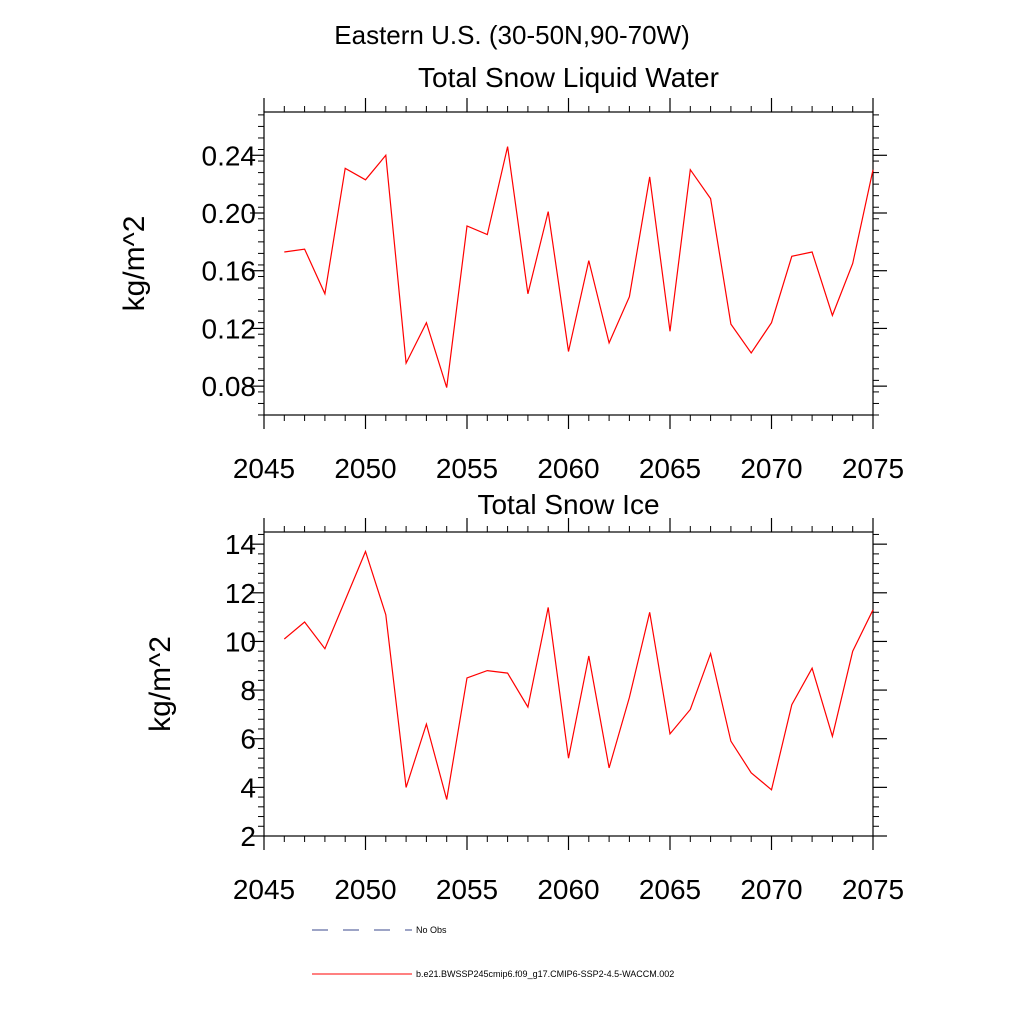 This screenshot has height=1024, width=1024. What do you see at coordinates (365, 889) in the screenshot?
I see `chart-1-x-tick-label: 2050` at bounding box center [365, 889].